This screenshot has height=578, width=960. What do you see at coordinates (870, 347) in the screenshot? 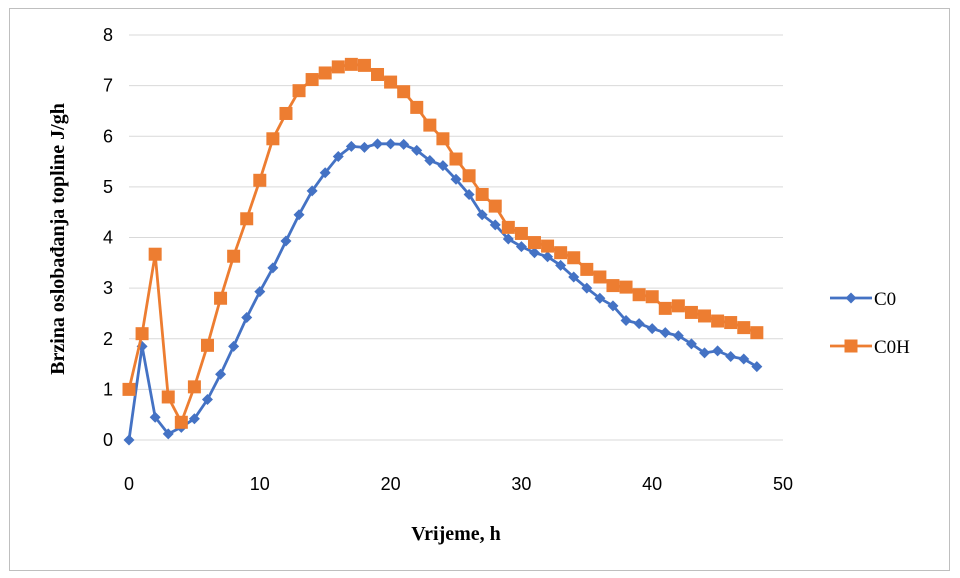
I see `legend-item-c0h: C0H` at bounding box center [870, 347].